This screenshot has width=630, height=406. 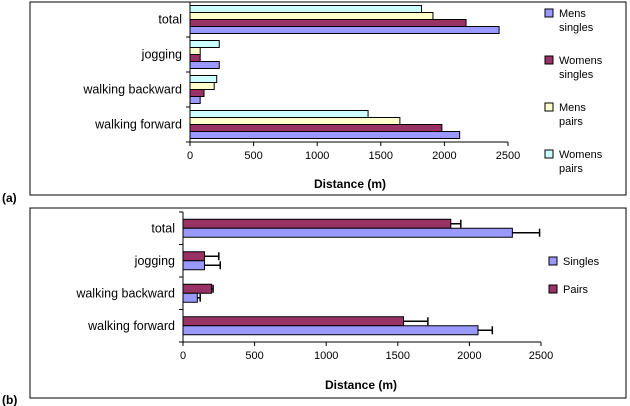 I want to click on legend-swatch-singles, so click(x=553, y=261).